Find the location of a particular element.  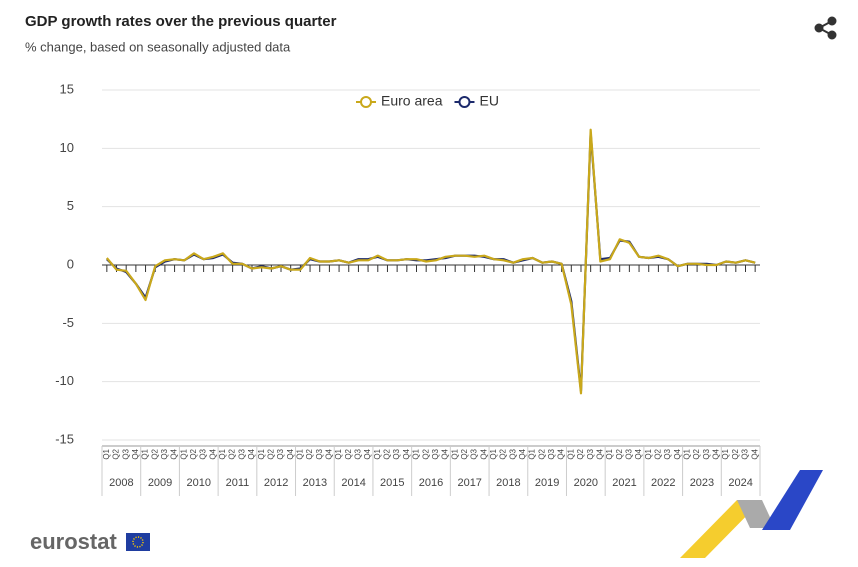

year-label: 2020 is located at coordinates (586, 483).